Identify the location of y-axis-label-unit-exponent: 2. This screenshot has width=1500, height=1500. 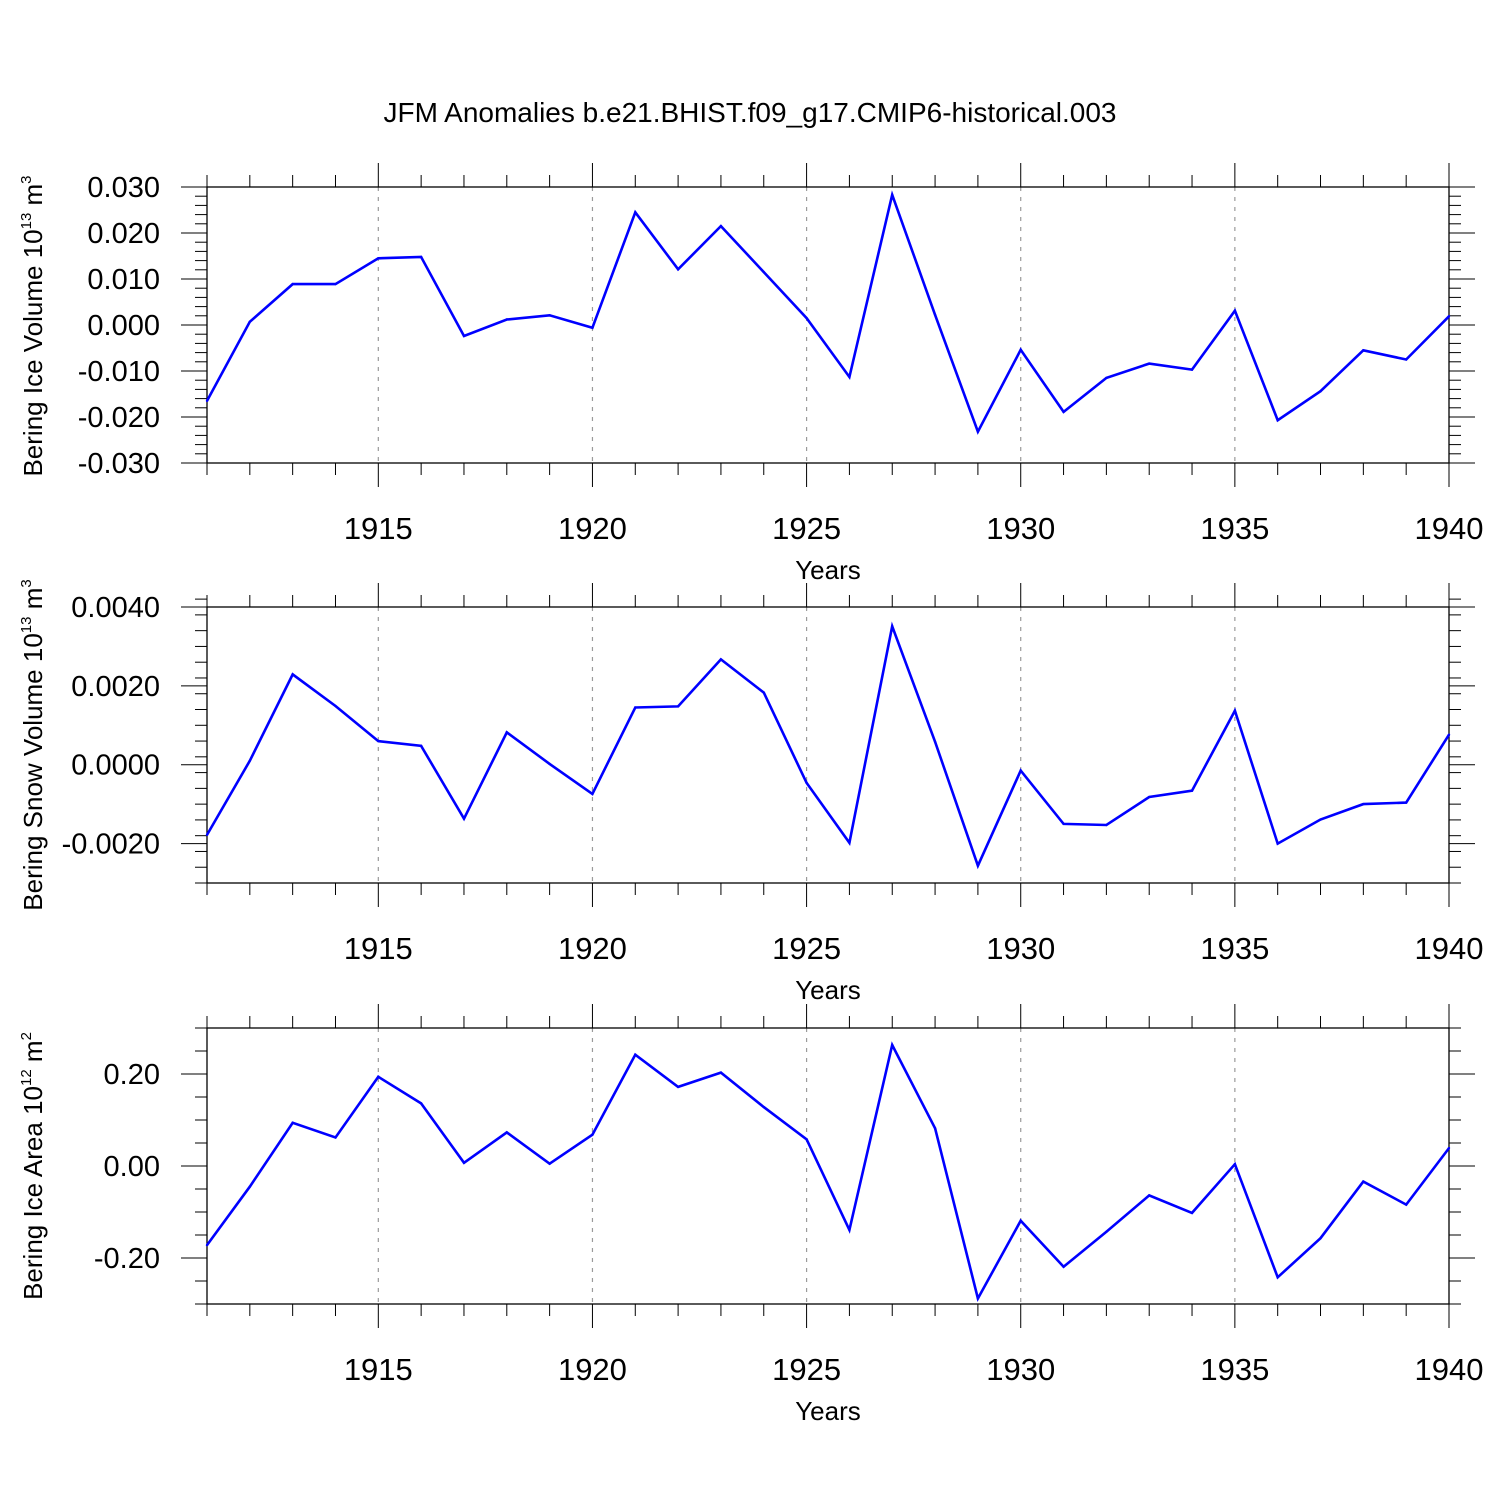
(26, 1036).